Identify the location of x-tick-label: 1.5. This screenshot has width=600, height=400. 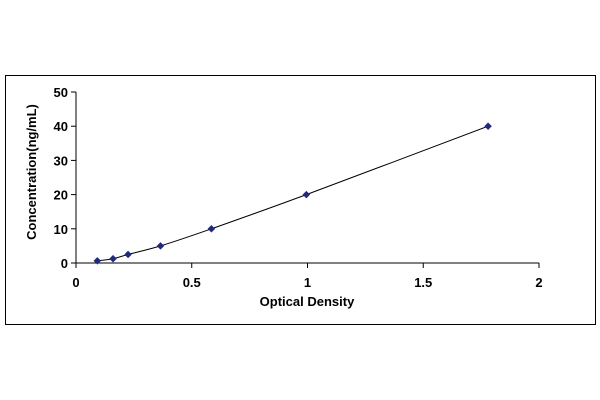
(423, 282).